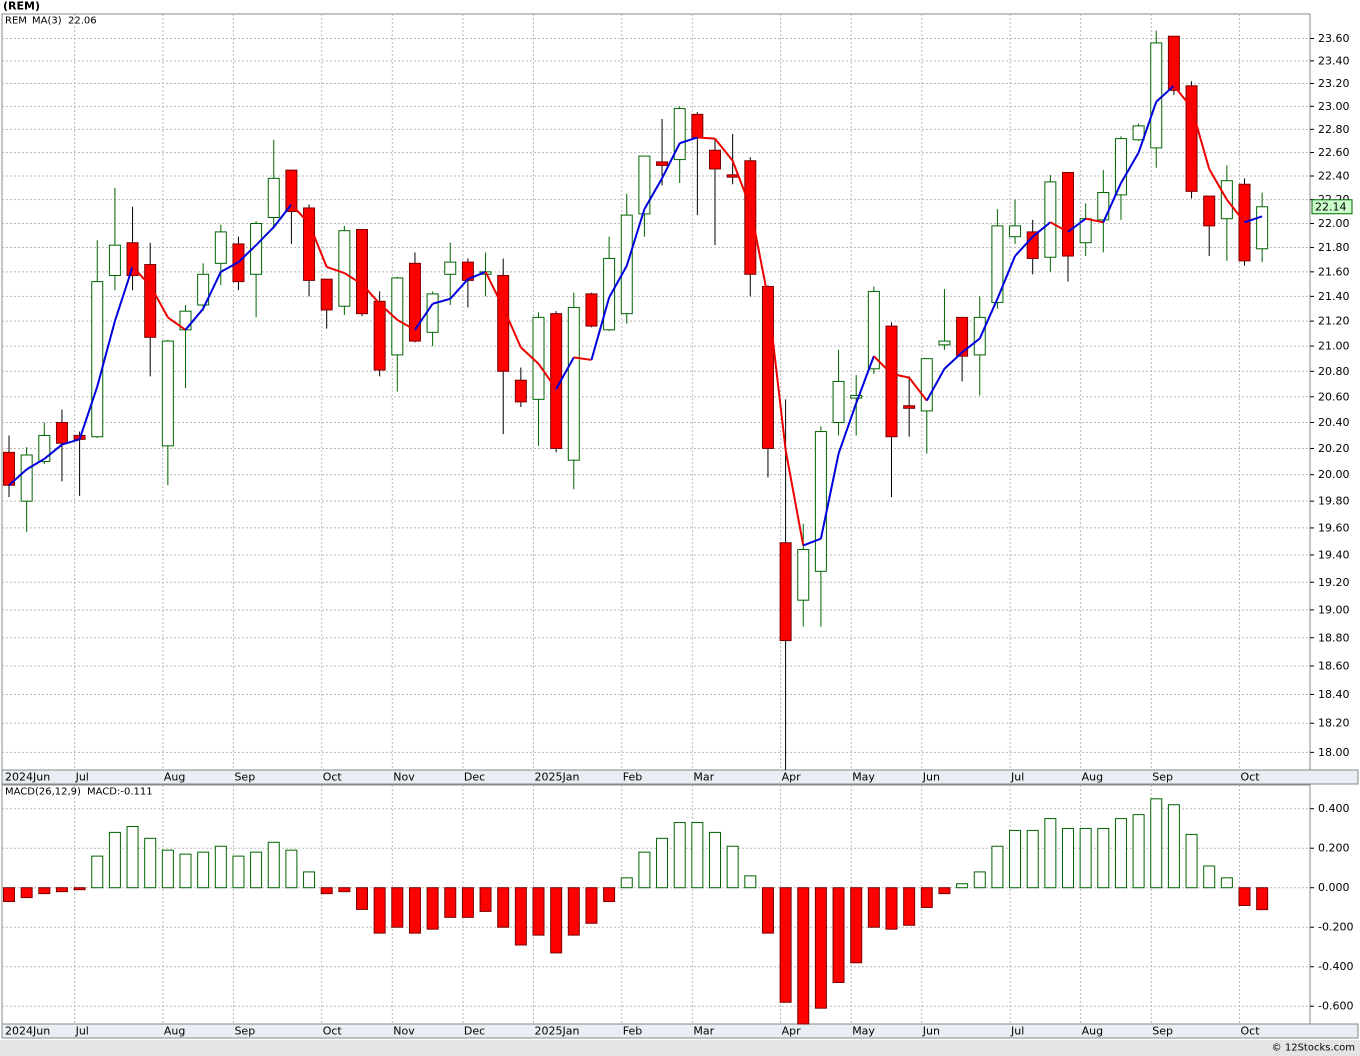 Image resolution: width=1360 pixels, height=1056 pixels. What do you see at coordinates (1334, 848) in the screenshot?
I see `y-tick-label: 0.200` at bounding box center [1334, 848].